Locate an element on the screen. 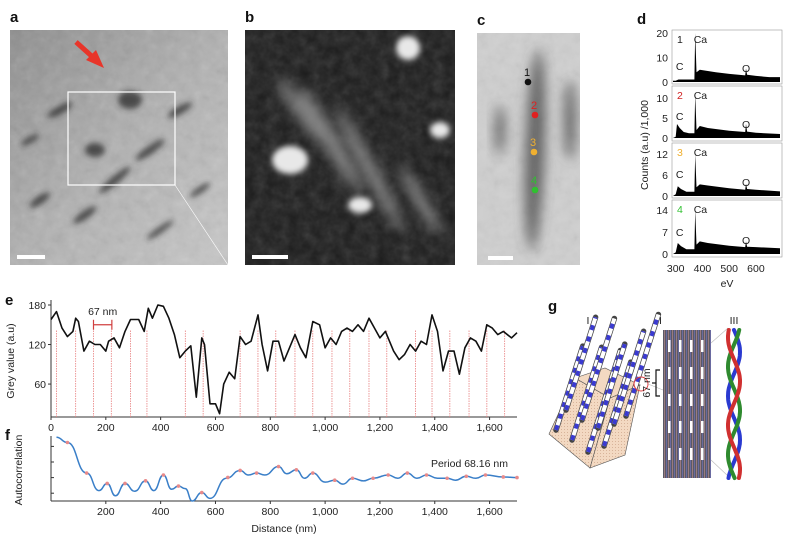 The image size is (787, 551). grey-value-line is located at coordinates (284, 359).